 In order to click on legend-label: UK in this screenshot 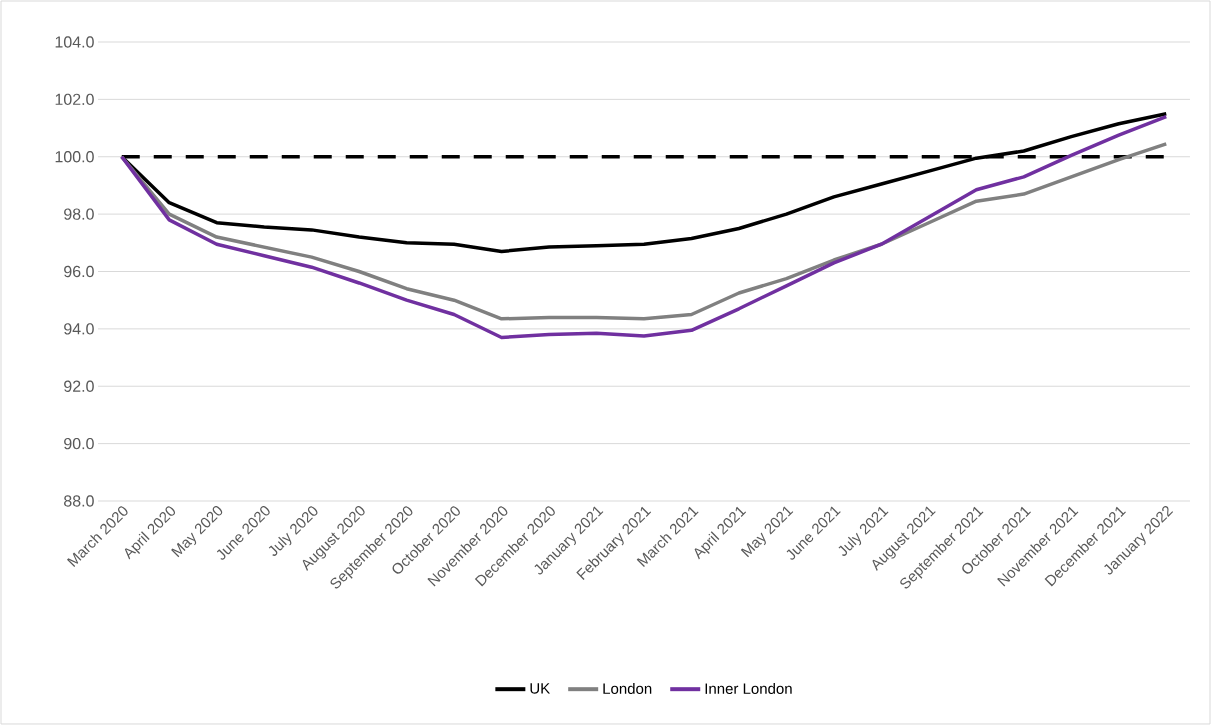, I will do `click(540, 688)`.